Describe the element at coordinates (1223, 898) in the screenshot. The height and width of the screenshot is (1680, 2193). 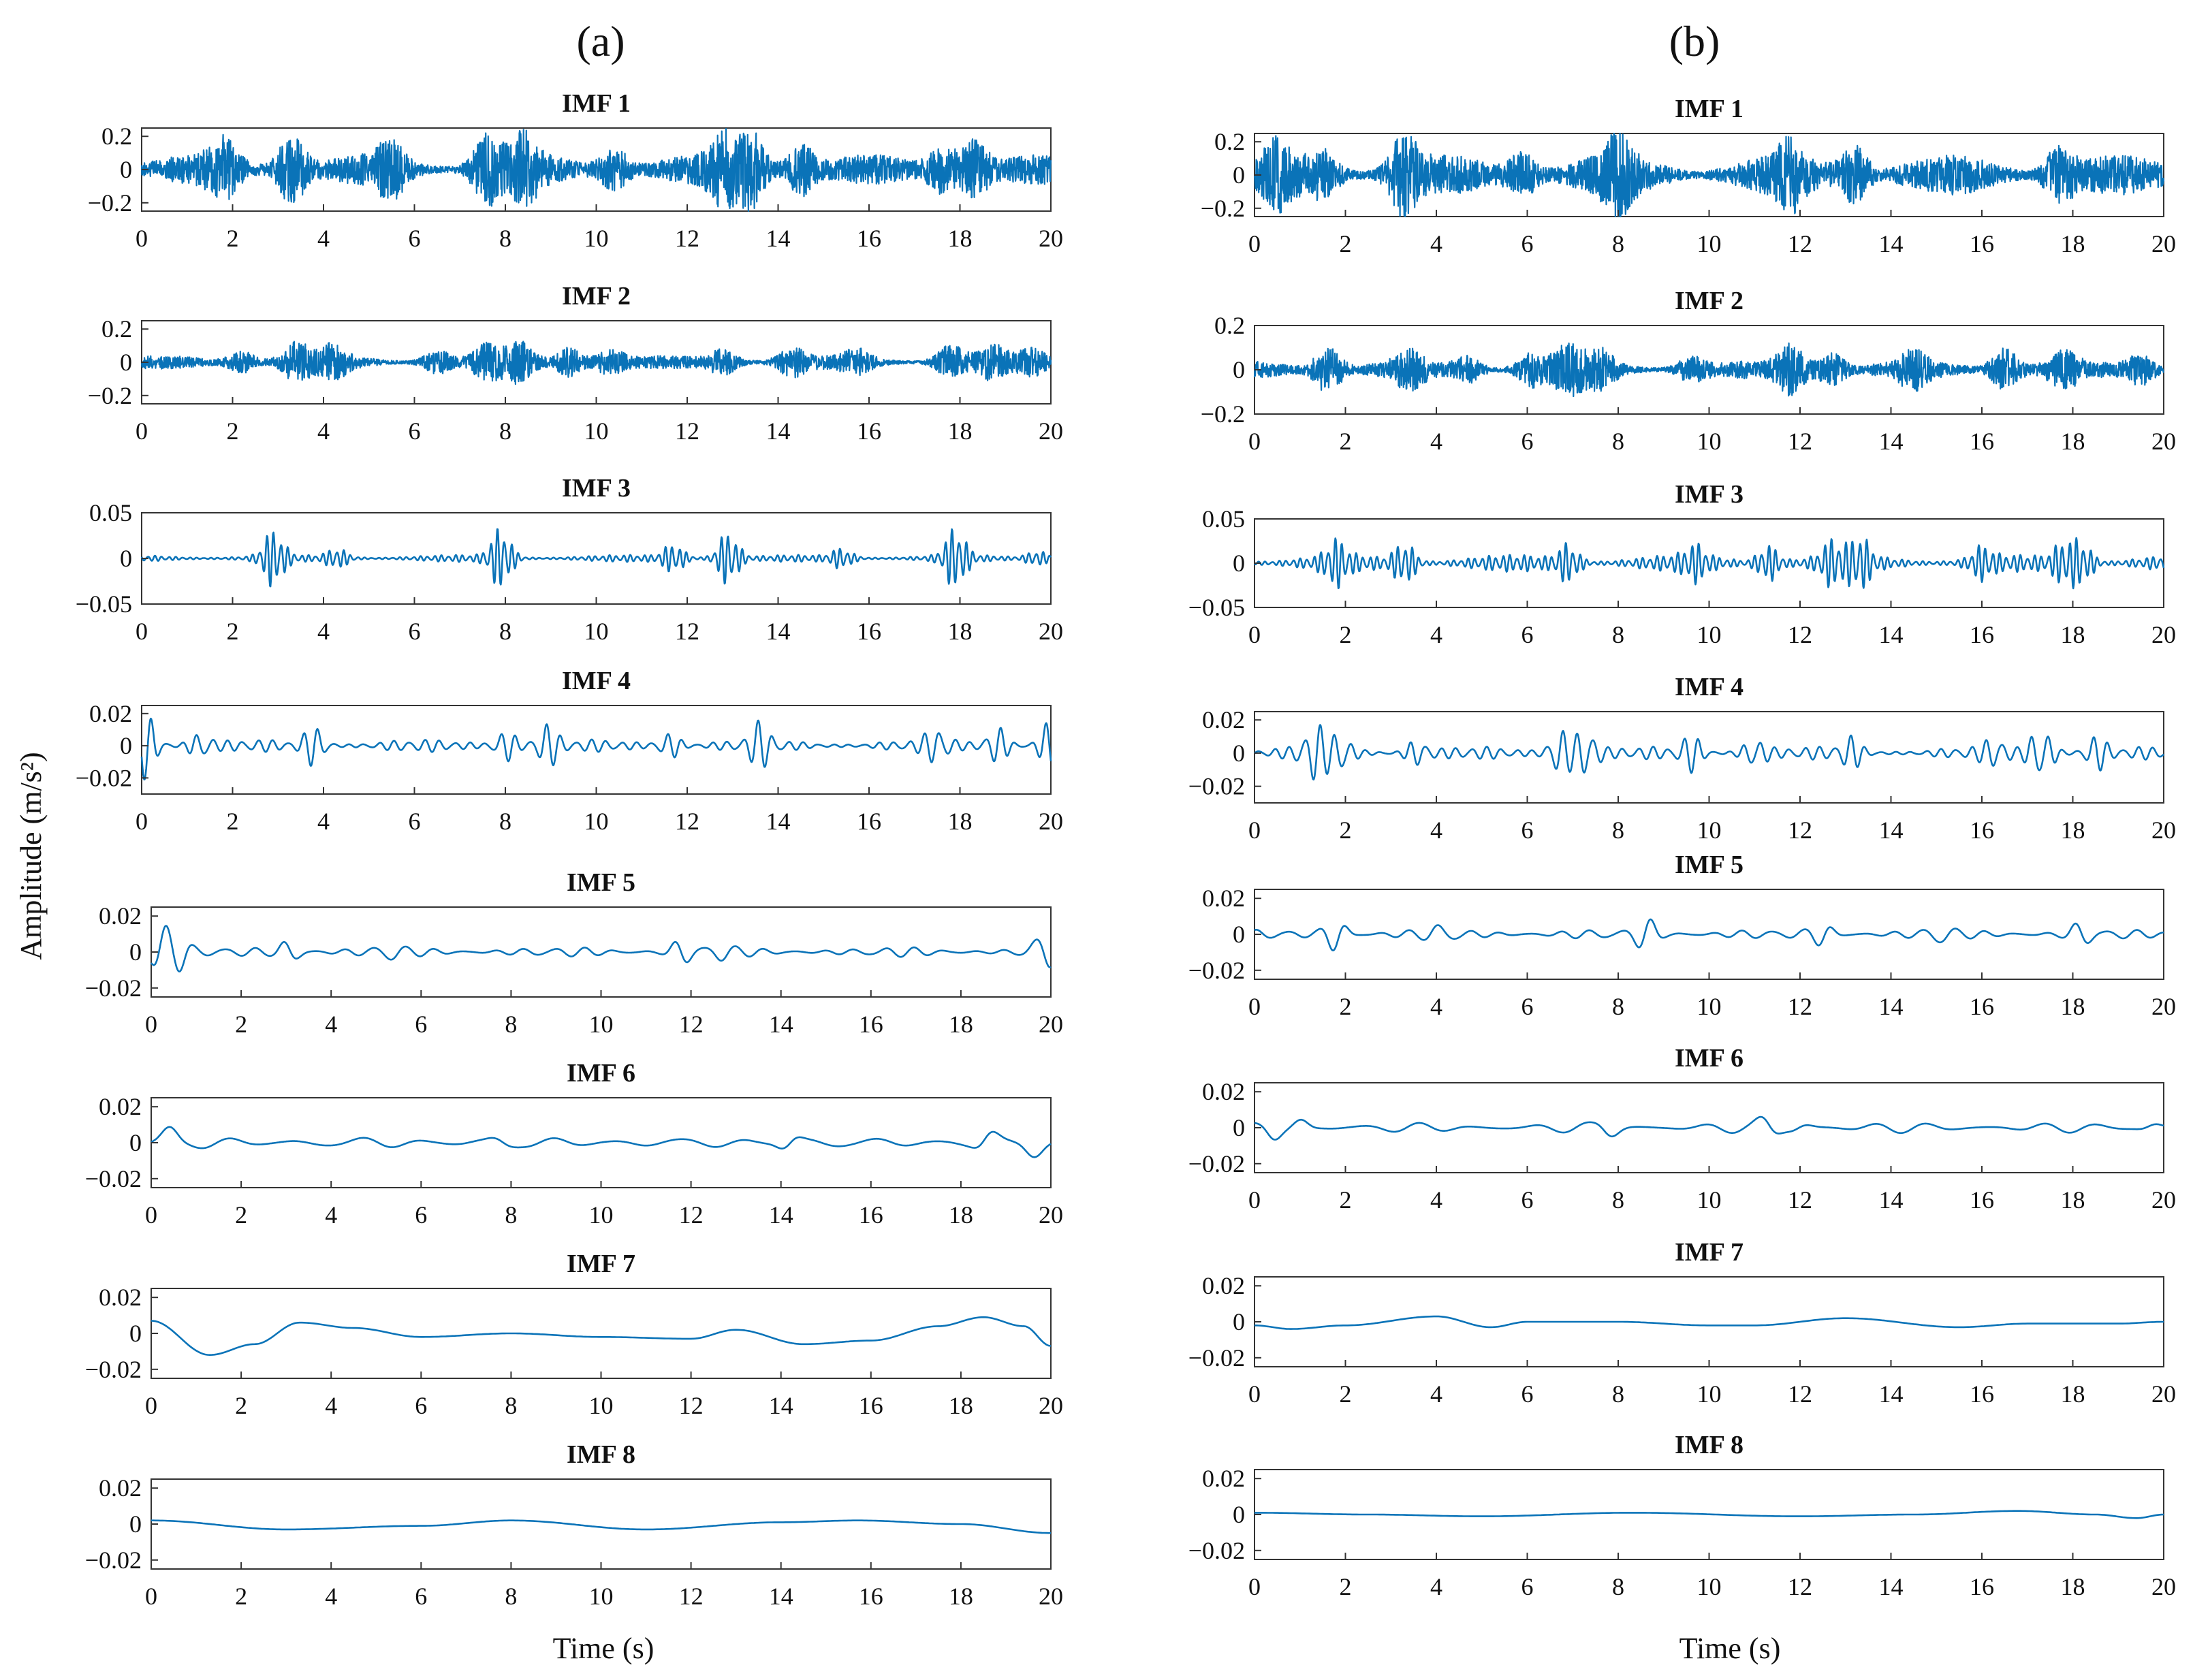
I see `panel-b-imf5-ytick-label: 0.02` at that location.